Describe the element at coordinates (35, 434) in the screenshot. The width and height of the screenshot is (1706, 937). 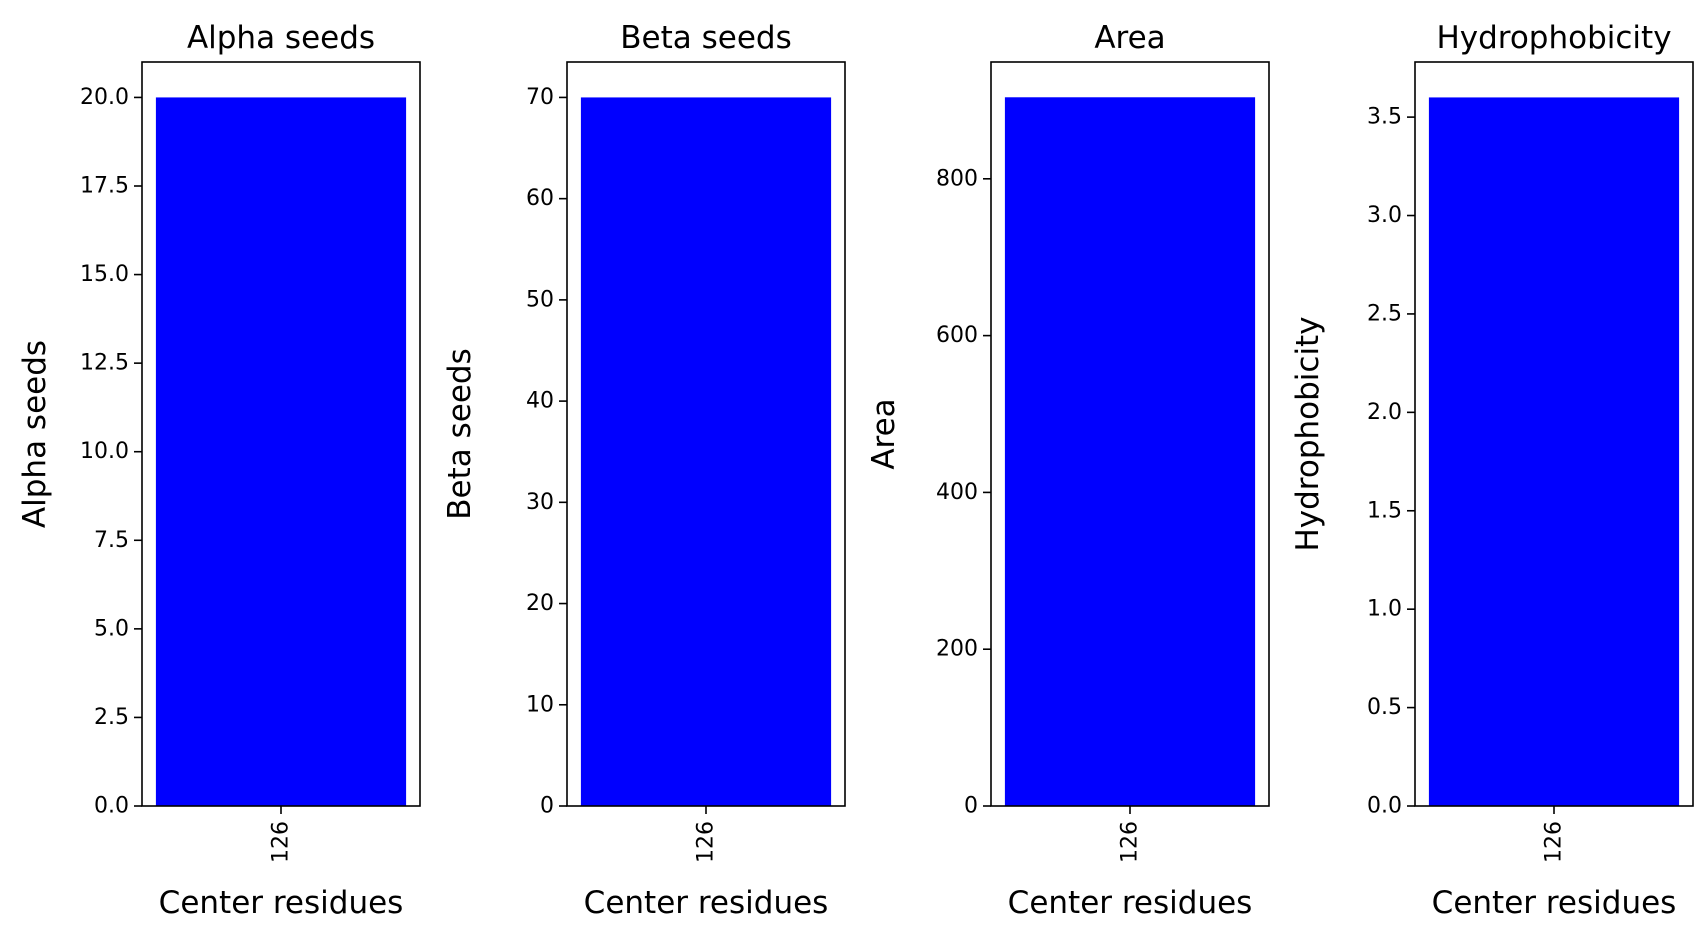
I see `y-axis-label: Alpha seeds` at that location.